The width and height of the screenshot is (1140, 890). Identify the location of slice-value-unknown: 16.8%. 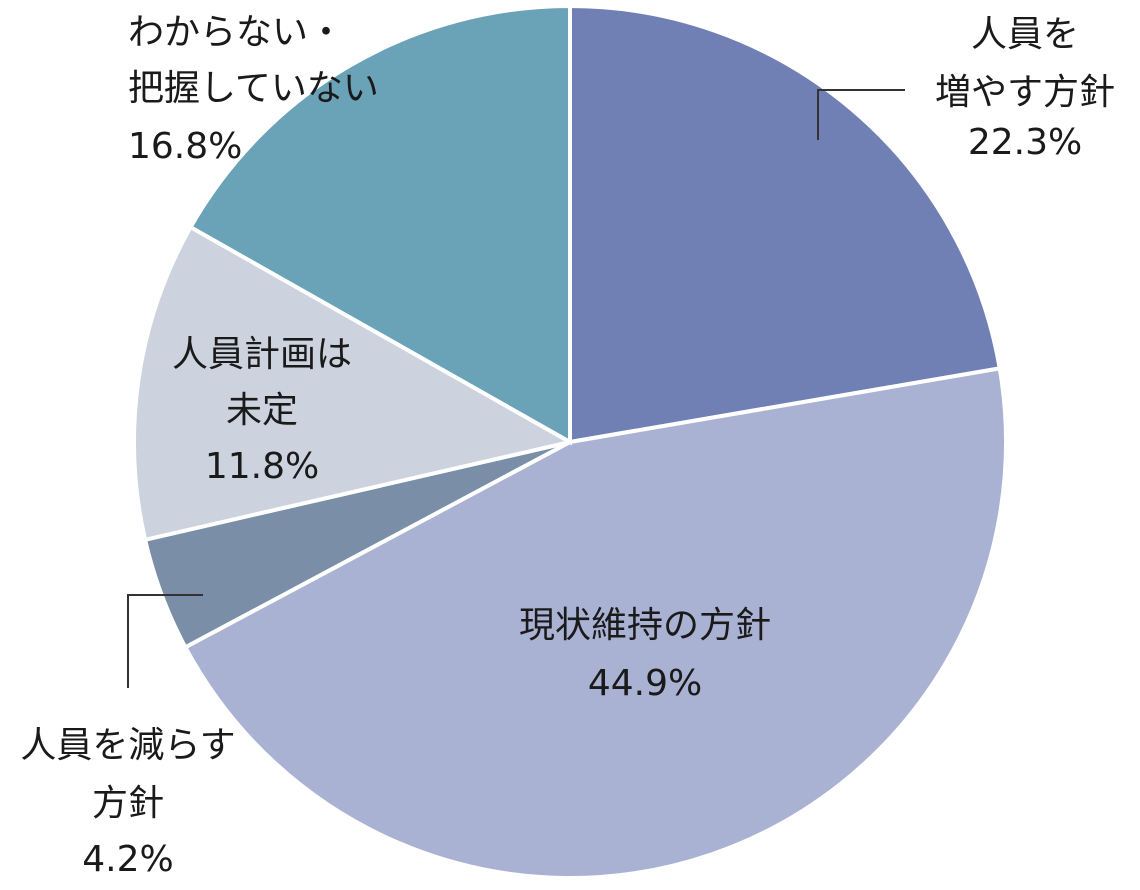
(185, 146).